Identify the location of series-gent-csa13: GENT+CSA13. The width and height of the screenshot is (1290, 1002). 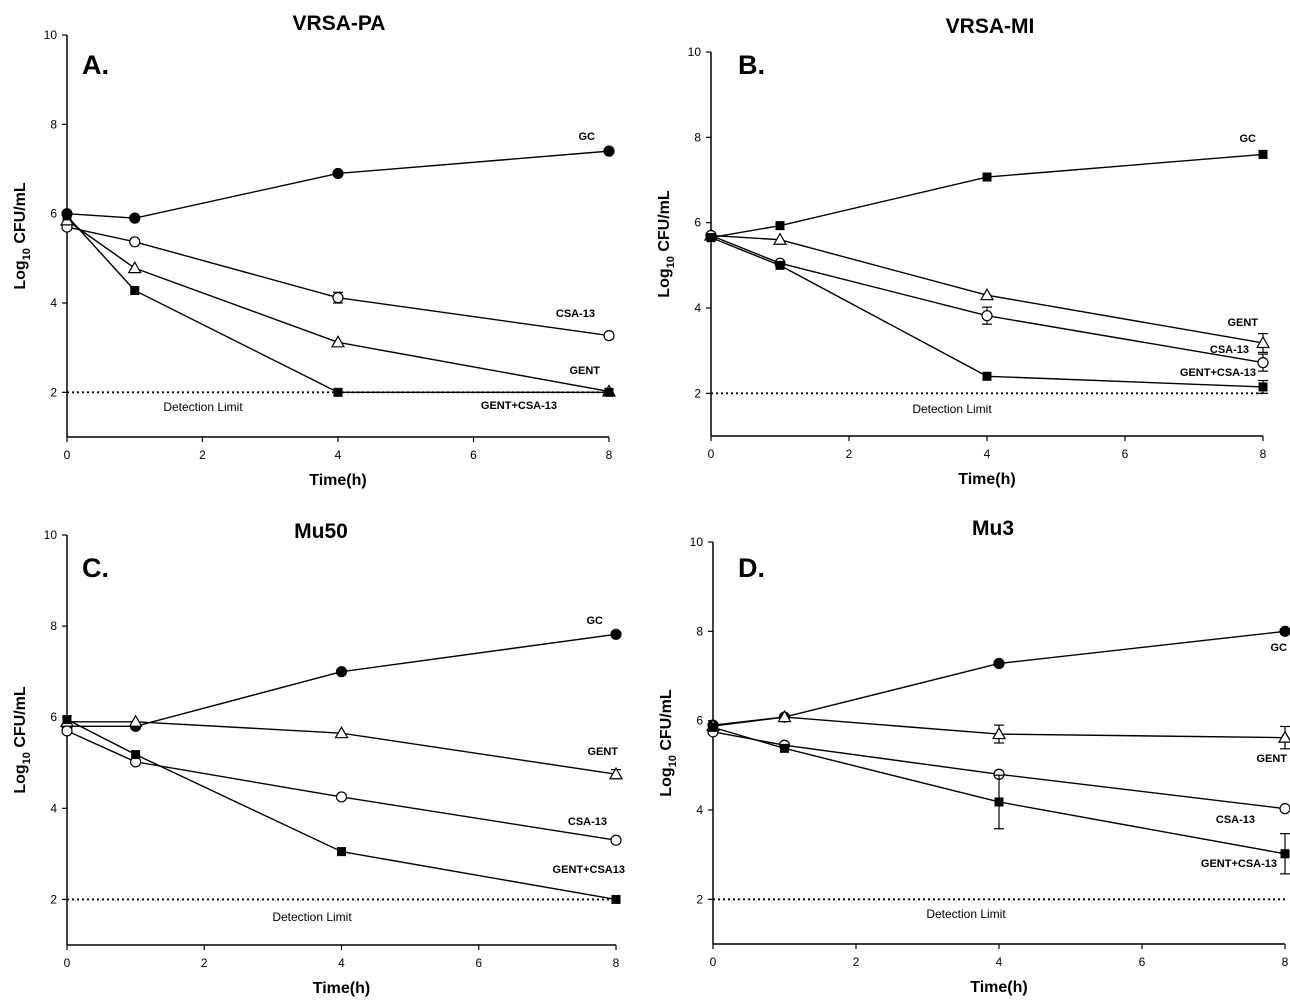
(343, 809).